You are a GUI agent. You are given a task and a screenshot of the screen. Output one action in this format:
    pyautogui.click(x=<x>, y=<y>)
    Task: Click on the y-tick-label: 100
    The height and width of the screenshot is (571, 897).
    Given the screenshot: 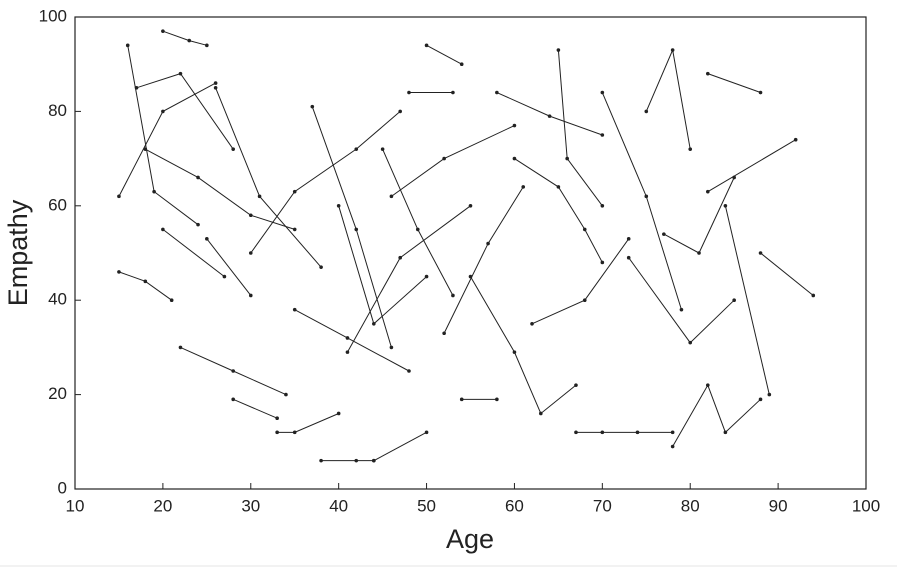 What is the action you would take?
    pyautogui.click(x=53, y=15)
    